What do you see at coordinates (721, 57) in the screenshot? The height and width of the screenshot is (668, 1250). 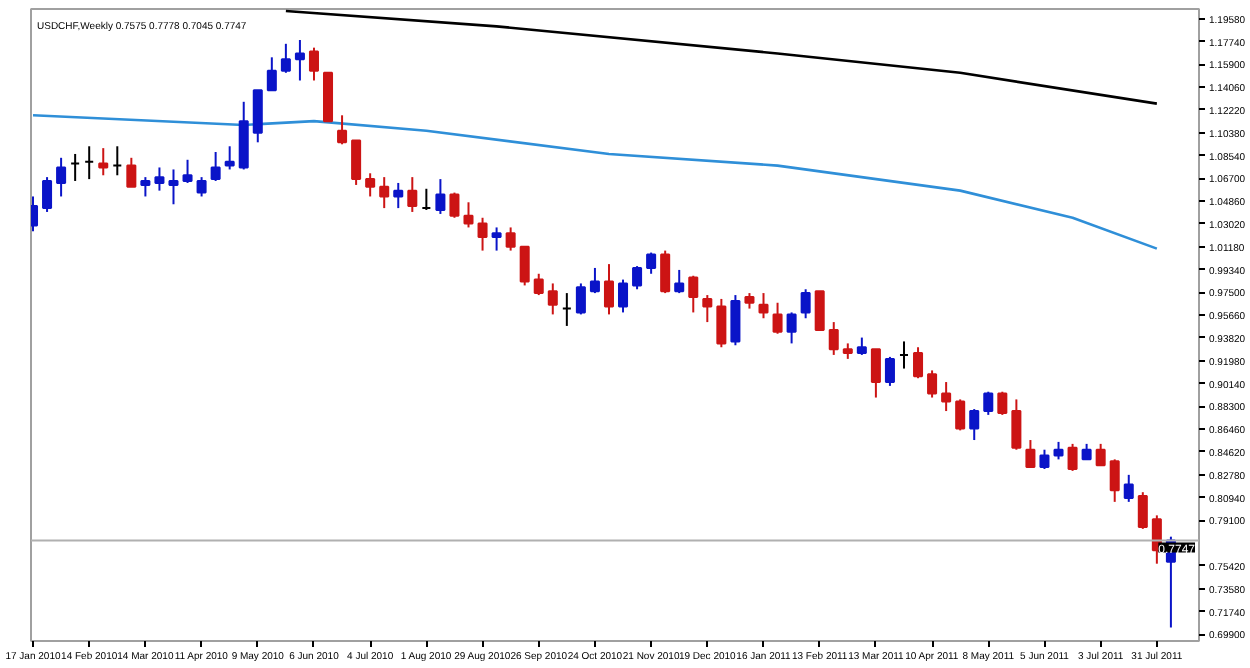 I see `line-series` at bounding box center [721, 57].